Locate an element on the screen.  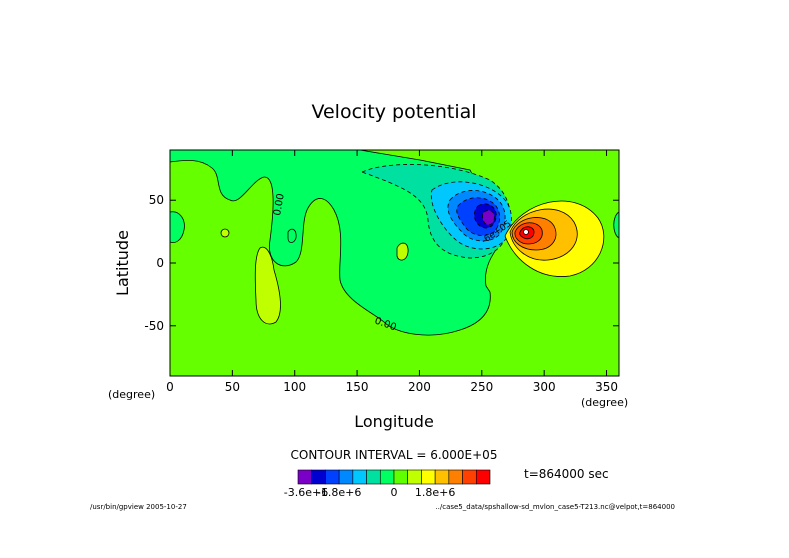
colorbar is located at coordinates (394, 477).